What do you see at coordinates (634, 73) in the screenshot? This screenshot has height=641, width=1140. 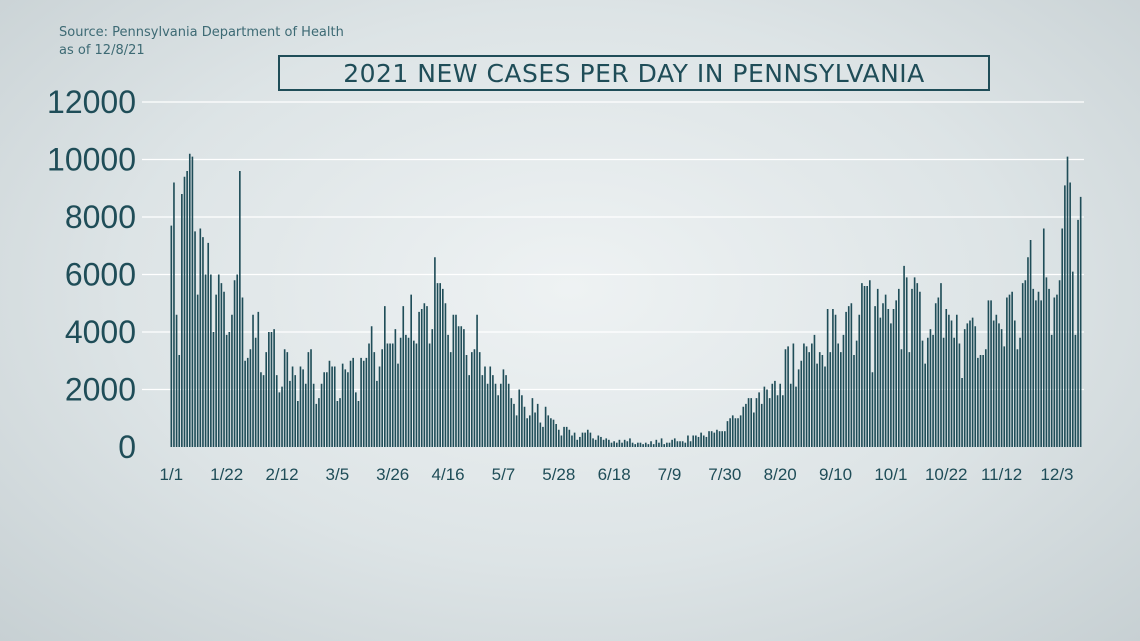 I see `chart-title: 2021 NEW CASES PER DAY IN PENNSYLVANIA` at bounding box center [634, 73].